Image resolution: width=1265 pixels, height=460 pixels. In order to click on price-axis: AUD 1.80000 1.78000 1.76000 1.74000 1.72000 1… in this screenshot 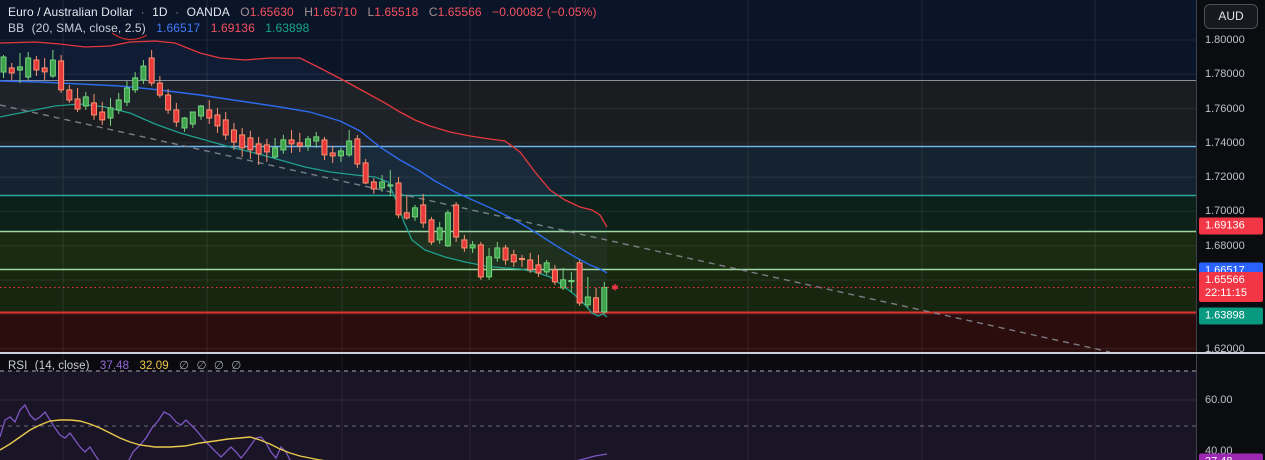, I will do `click(1230, 230)`.